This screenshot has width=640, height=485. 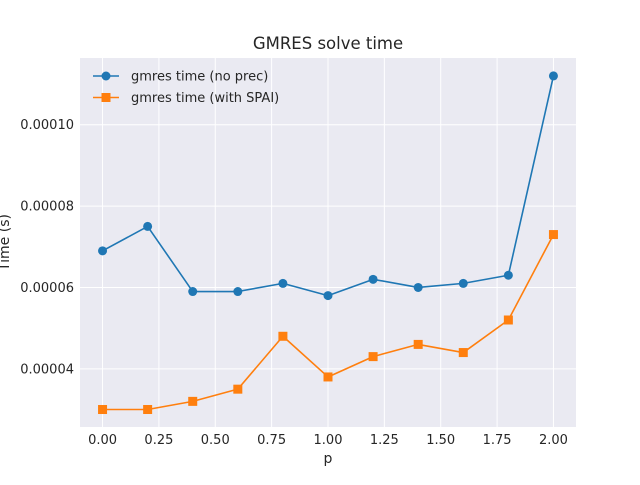 I want to click on legend-label: gmres time (with SPAI), so click(x=205, y=98).